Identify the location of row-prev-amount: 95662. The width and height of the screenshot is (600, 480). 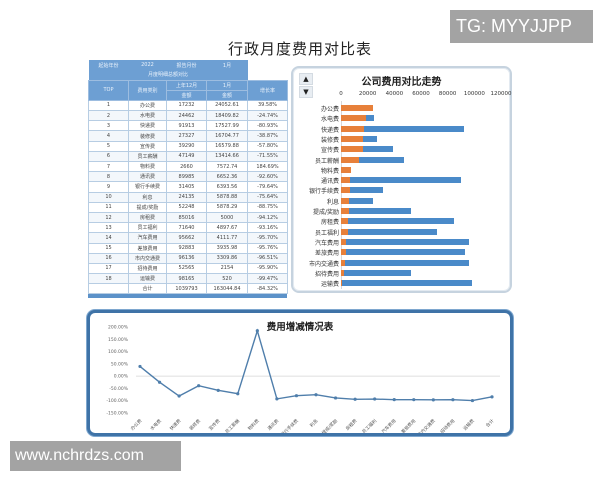
(186, 238).